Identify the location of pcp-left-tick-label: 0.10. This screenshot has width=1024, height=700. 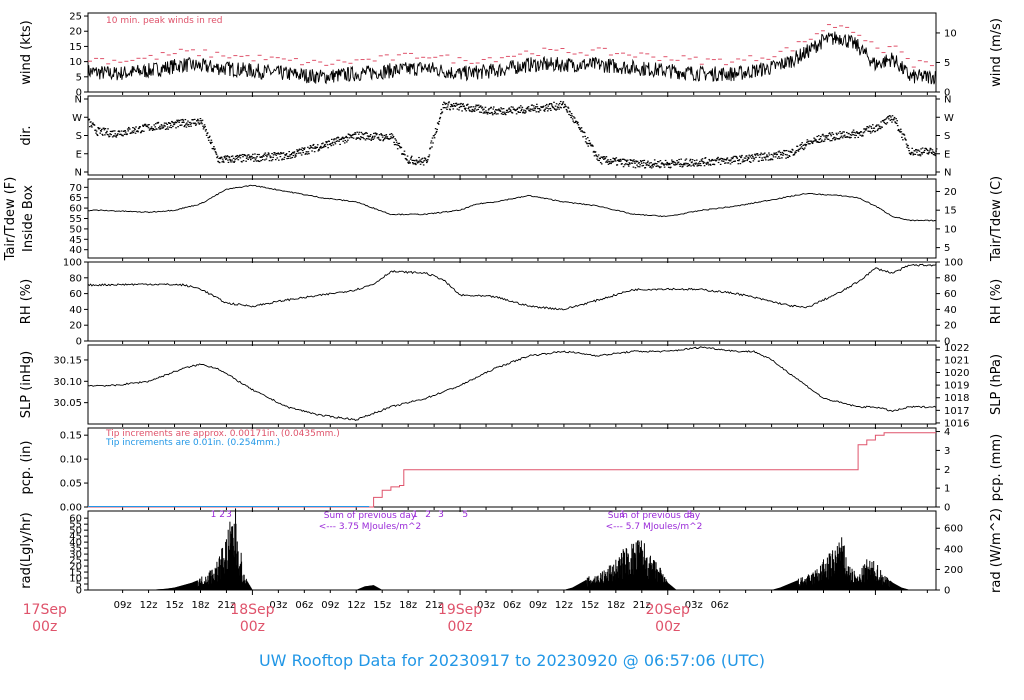
(71, 460).